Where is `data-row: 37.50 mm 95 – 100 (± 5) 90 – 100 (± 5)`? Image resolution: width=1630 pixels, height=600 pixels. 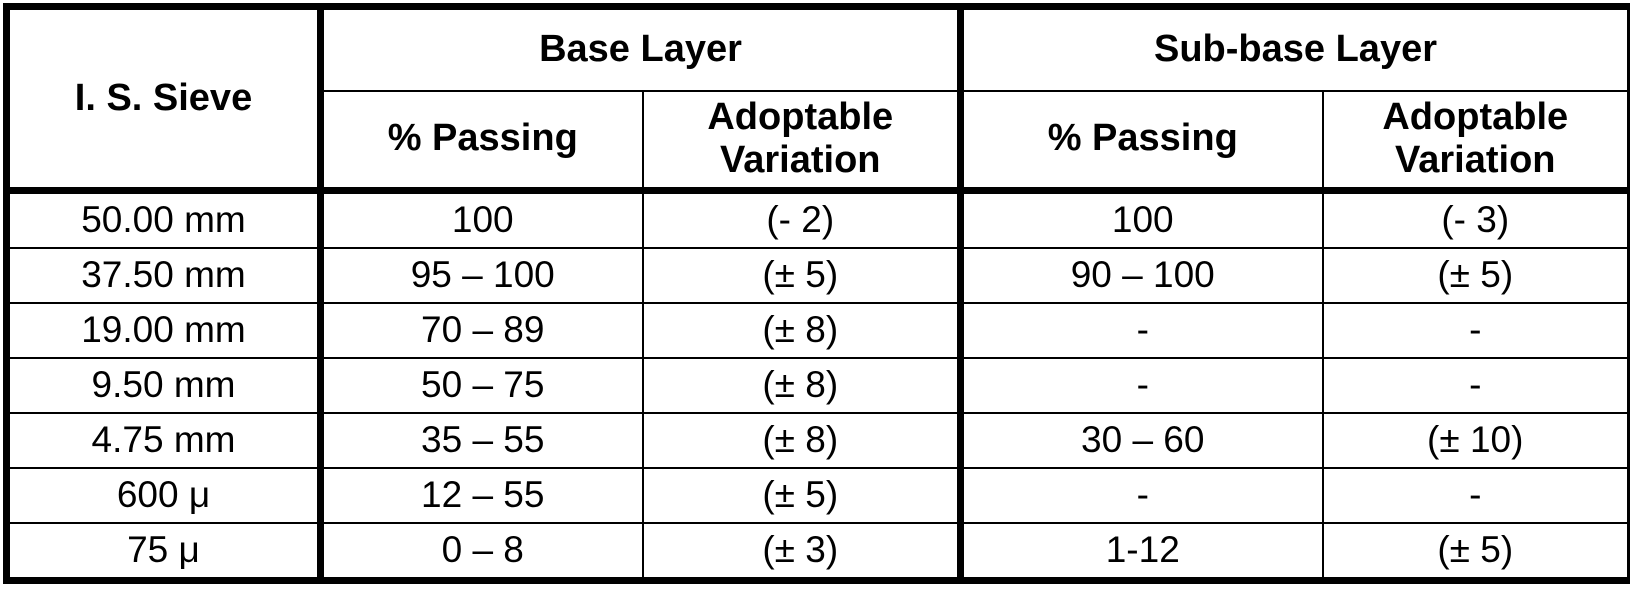
data-row: 37.50 mm 95 – 100 (± 5) 90 – 100 (± 5) is located at coordinates (816, 275).